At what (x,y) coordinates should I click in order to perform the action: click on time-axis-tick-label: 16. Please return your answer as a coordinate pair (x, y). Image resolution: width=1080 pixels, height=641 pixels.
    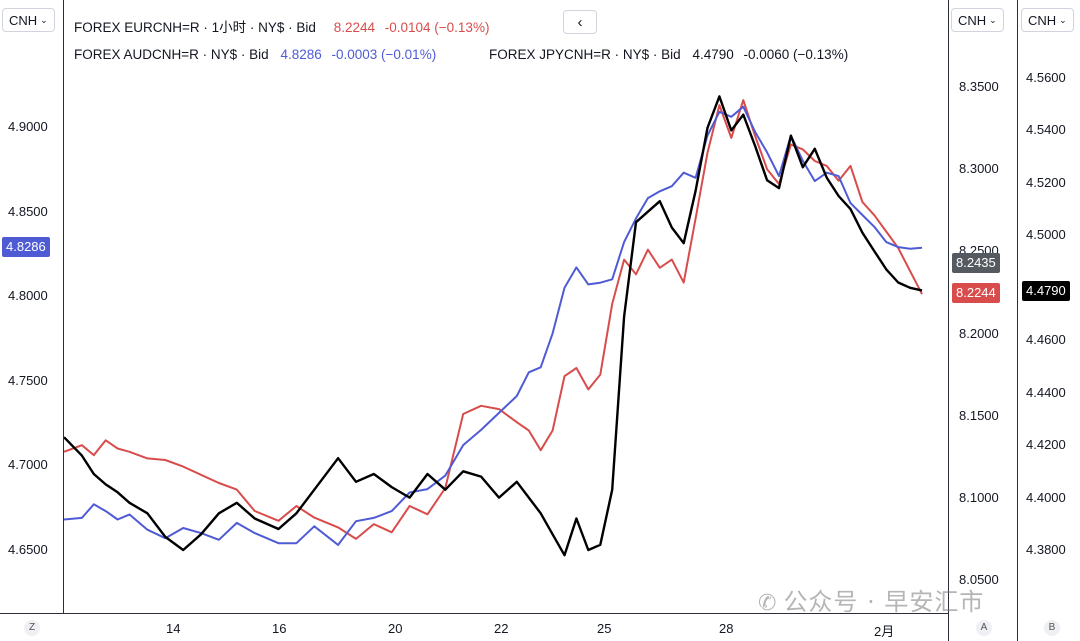
    Looking at the image, I should click on (279, 628).